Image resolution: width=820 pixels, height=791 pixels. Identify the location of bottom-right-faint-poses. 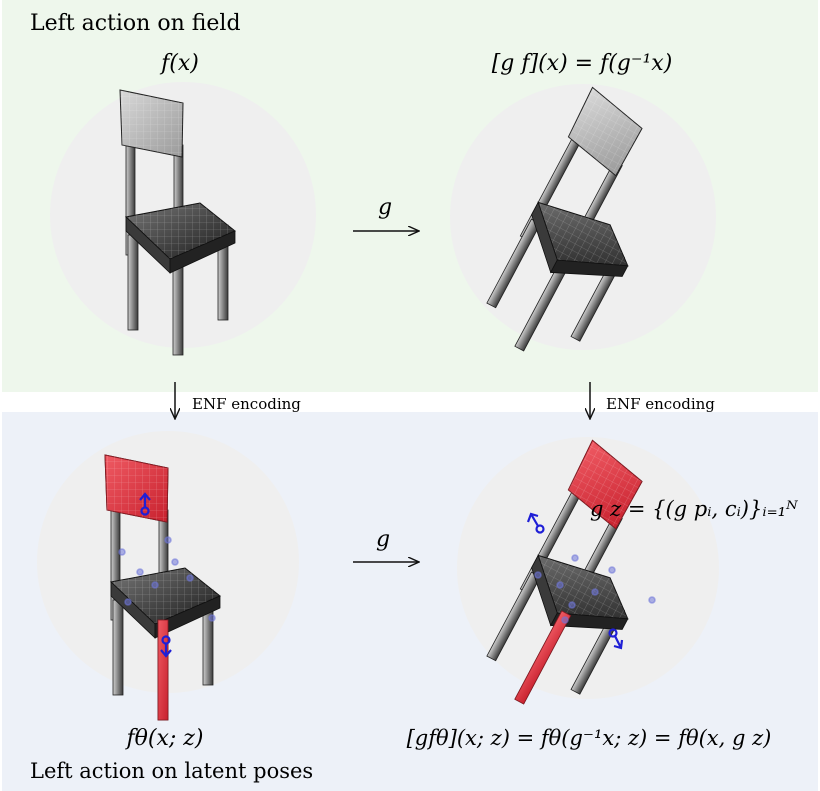
(595, 589).